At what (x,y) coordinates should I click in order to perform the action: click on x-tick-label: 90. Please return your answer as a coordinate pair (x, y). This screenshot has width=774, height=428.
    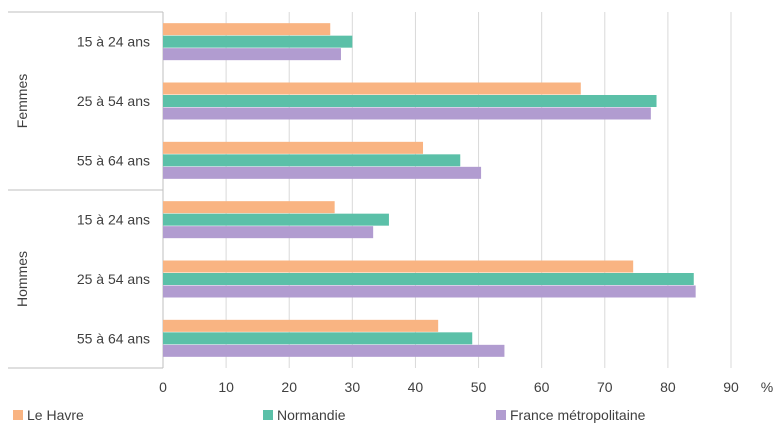
    Looking at the image, I should click on (731, 387).